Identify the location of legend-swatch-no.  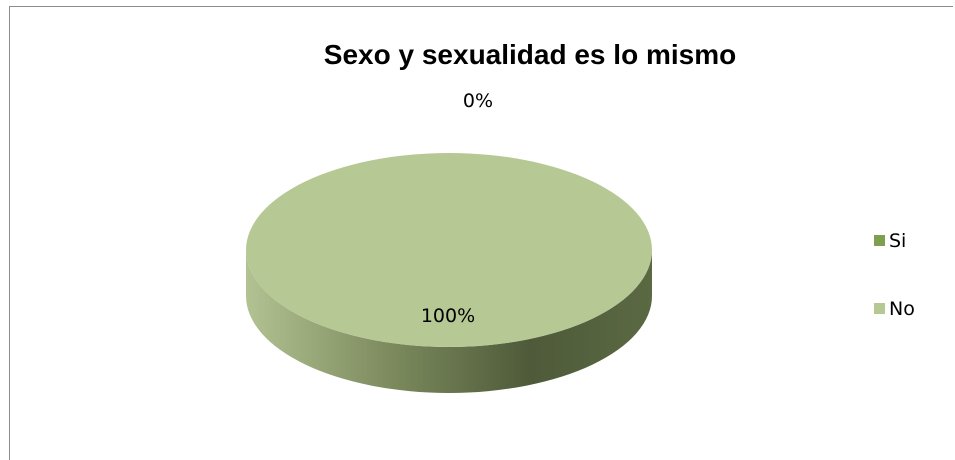
(879, 308).